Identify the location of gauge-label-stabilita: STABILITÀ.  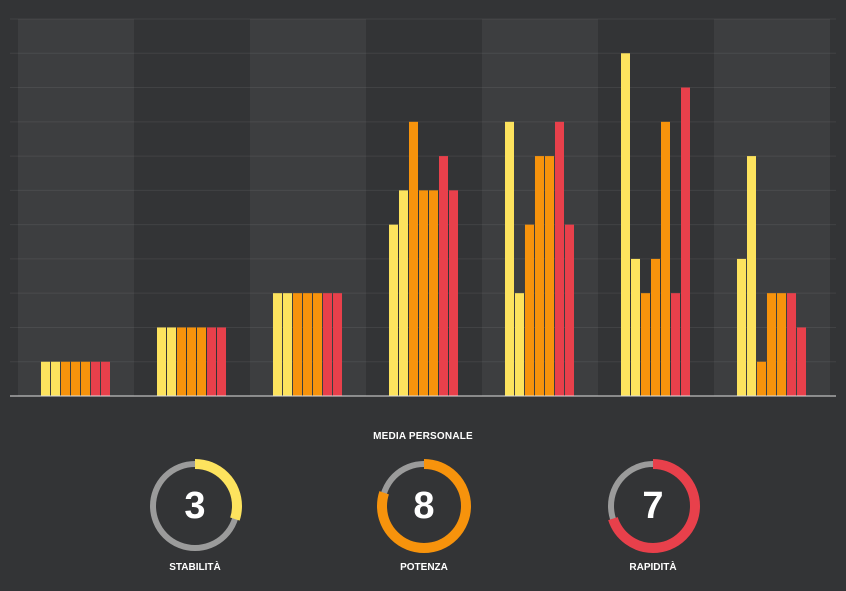
(195, 567).